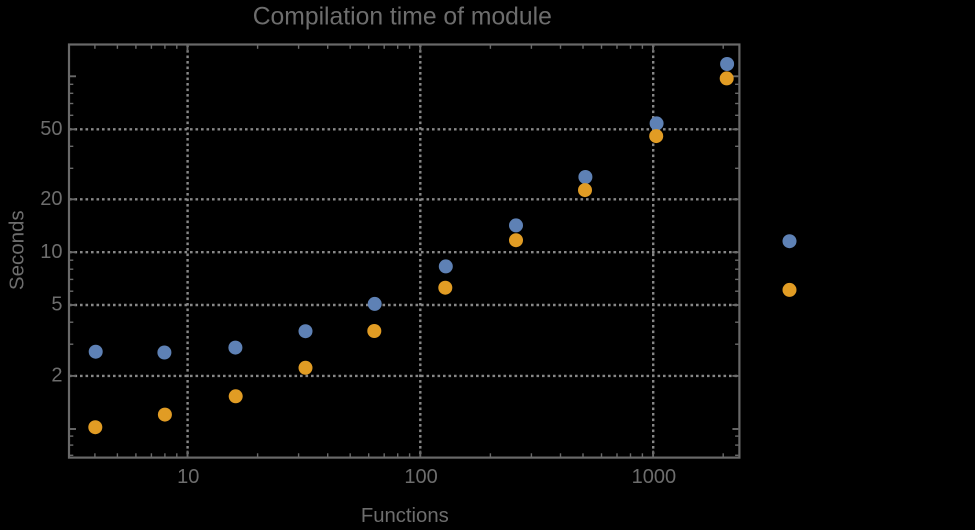 This screenshot has width=975, height=530. I want to click on svg-text: Functions, so click(405, 515).